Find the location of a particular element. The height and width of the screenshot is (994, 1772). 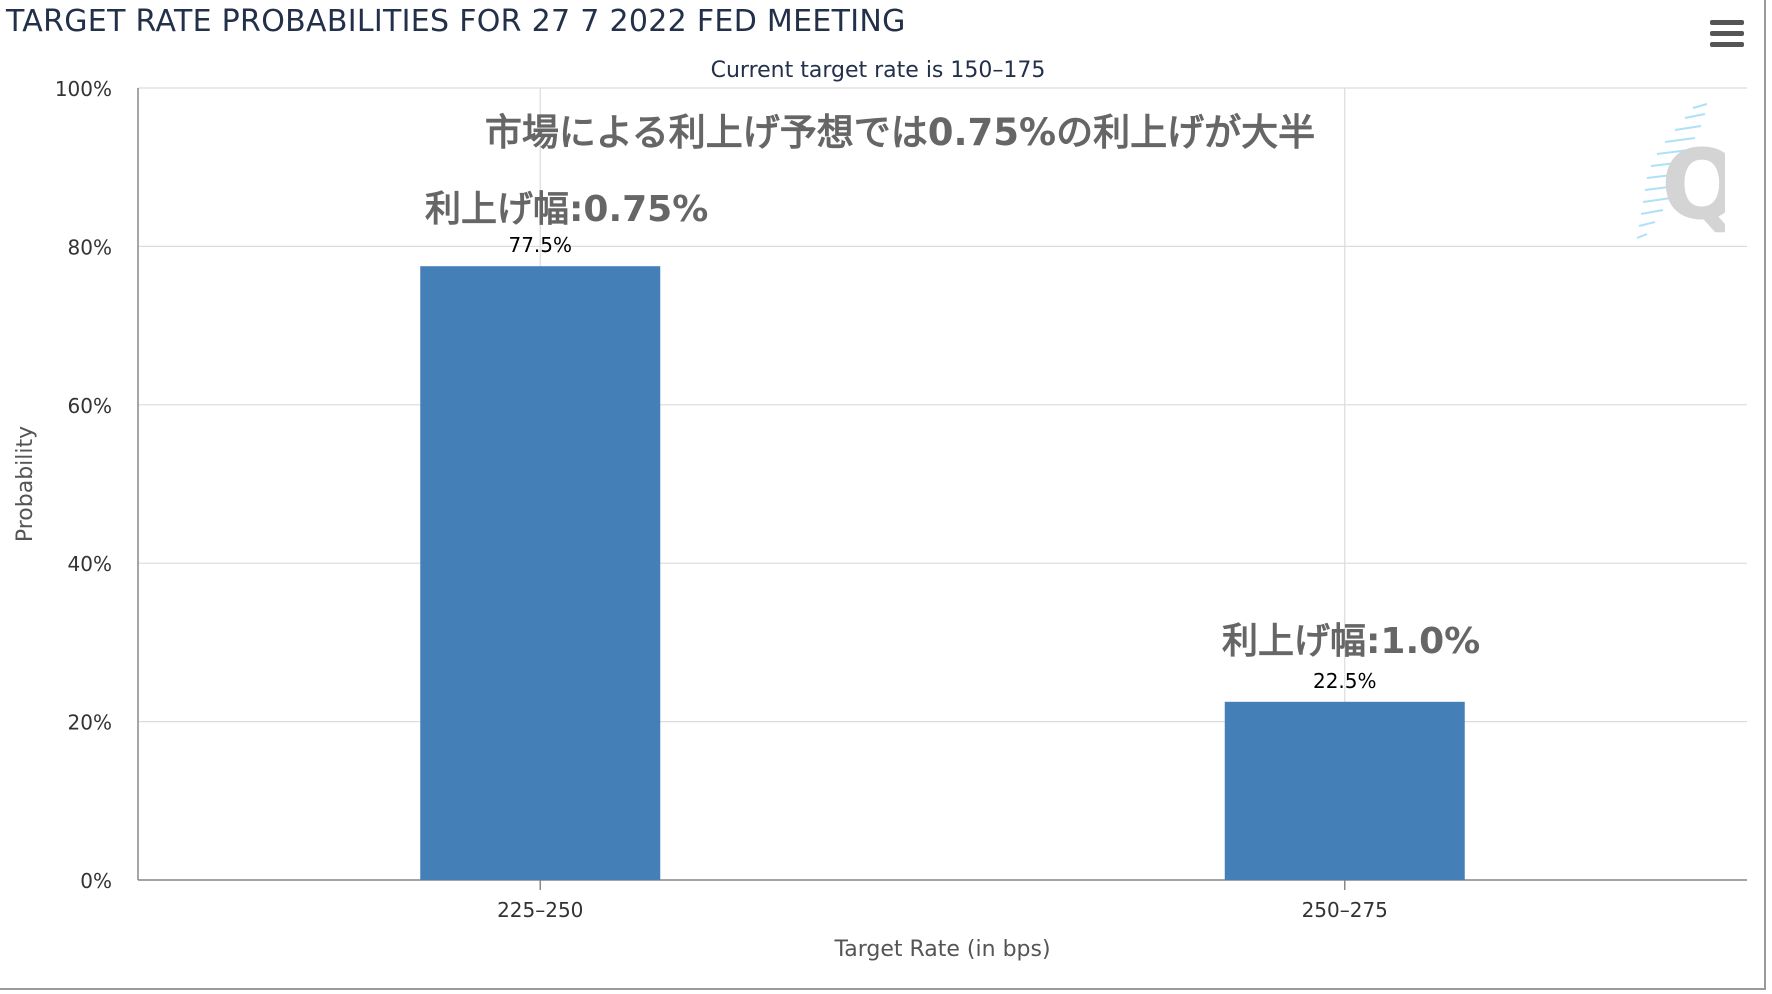

y-tick-label: 80% is located at coordinates (90, 247).